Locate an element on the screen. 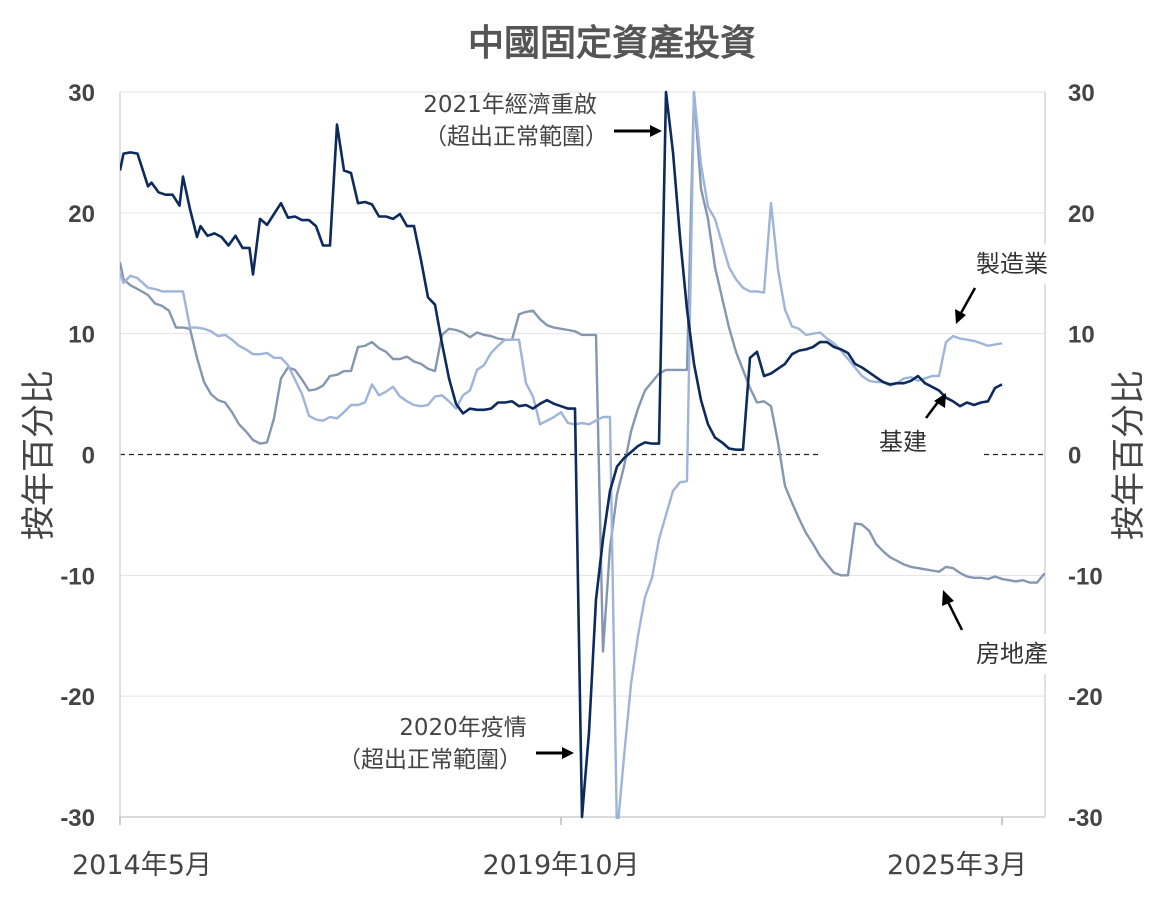  y-tick-right: -20 is located at coordinates (1085, 697).